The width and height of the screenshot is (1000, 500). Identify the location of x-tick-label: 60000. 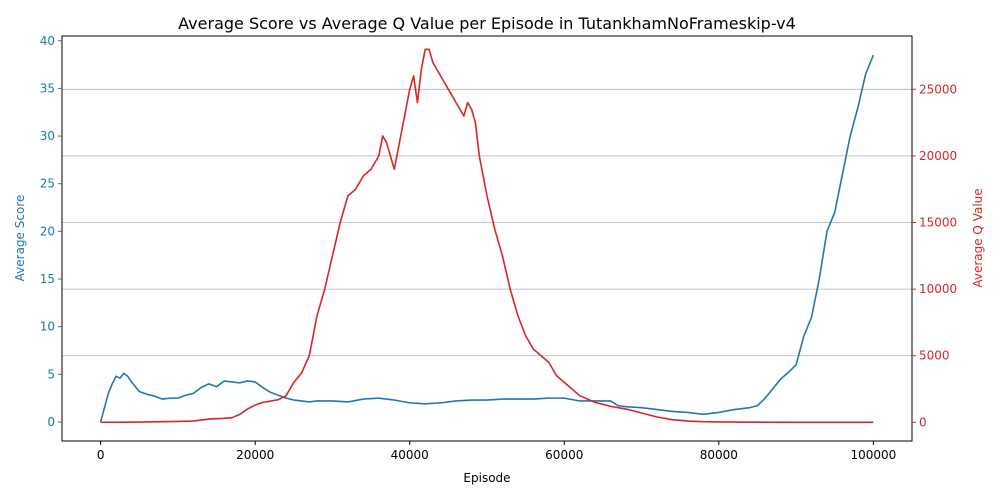
(564, 455).